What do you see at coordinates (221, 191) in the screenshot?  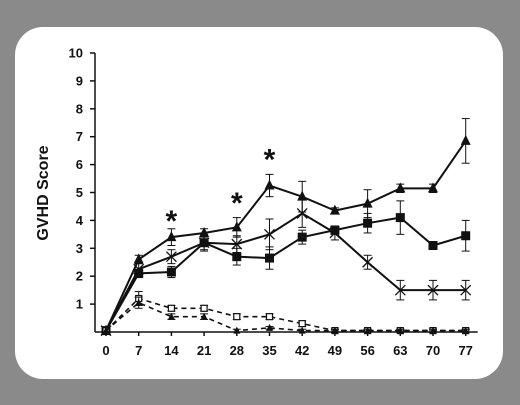 I see `annotation-layer: * * *` at bounding box center [221, 191].